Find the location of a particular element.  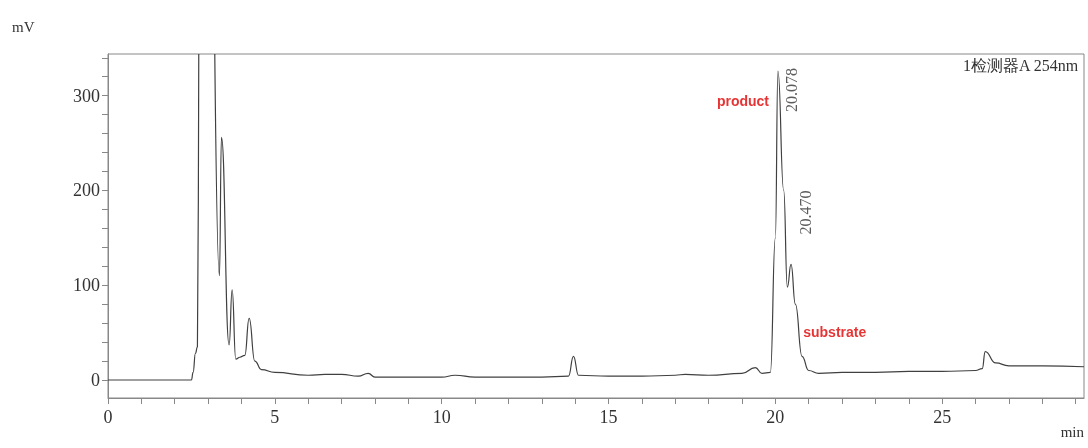

annotation: substrate is located at coordinates (835, 332).